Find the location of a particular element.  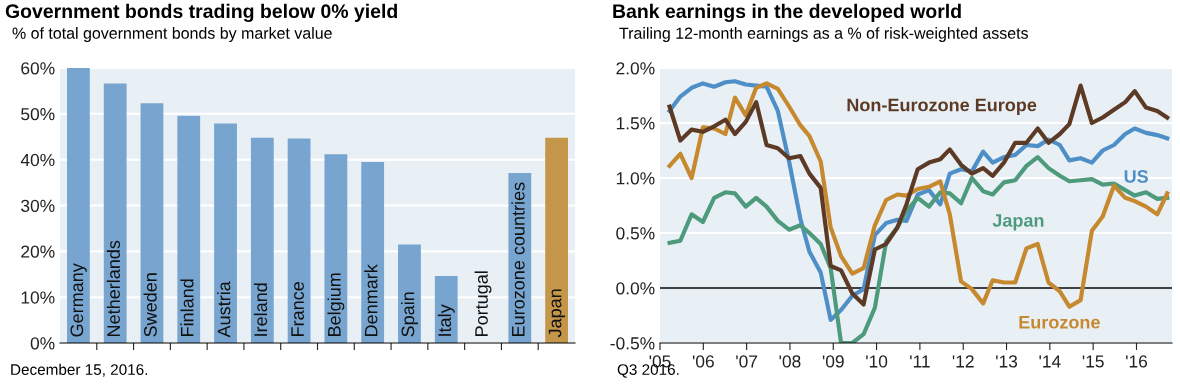

y-tick-label: 40% is located at coordinates (37, 160).